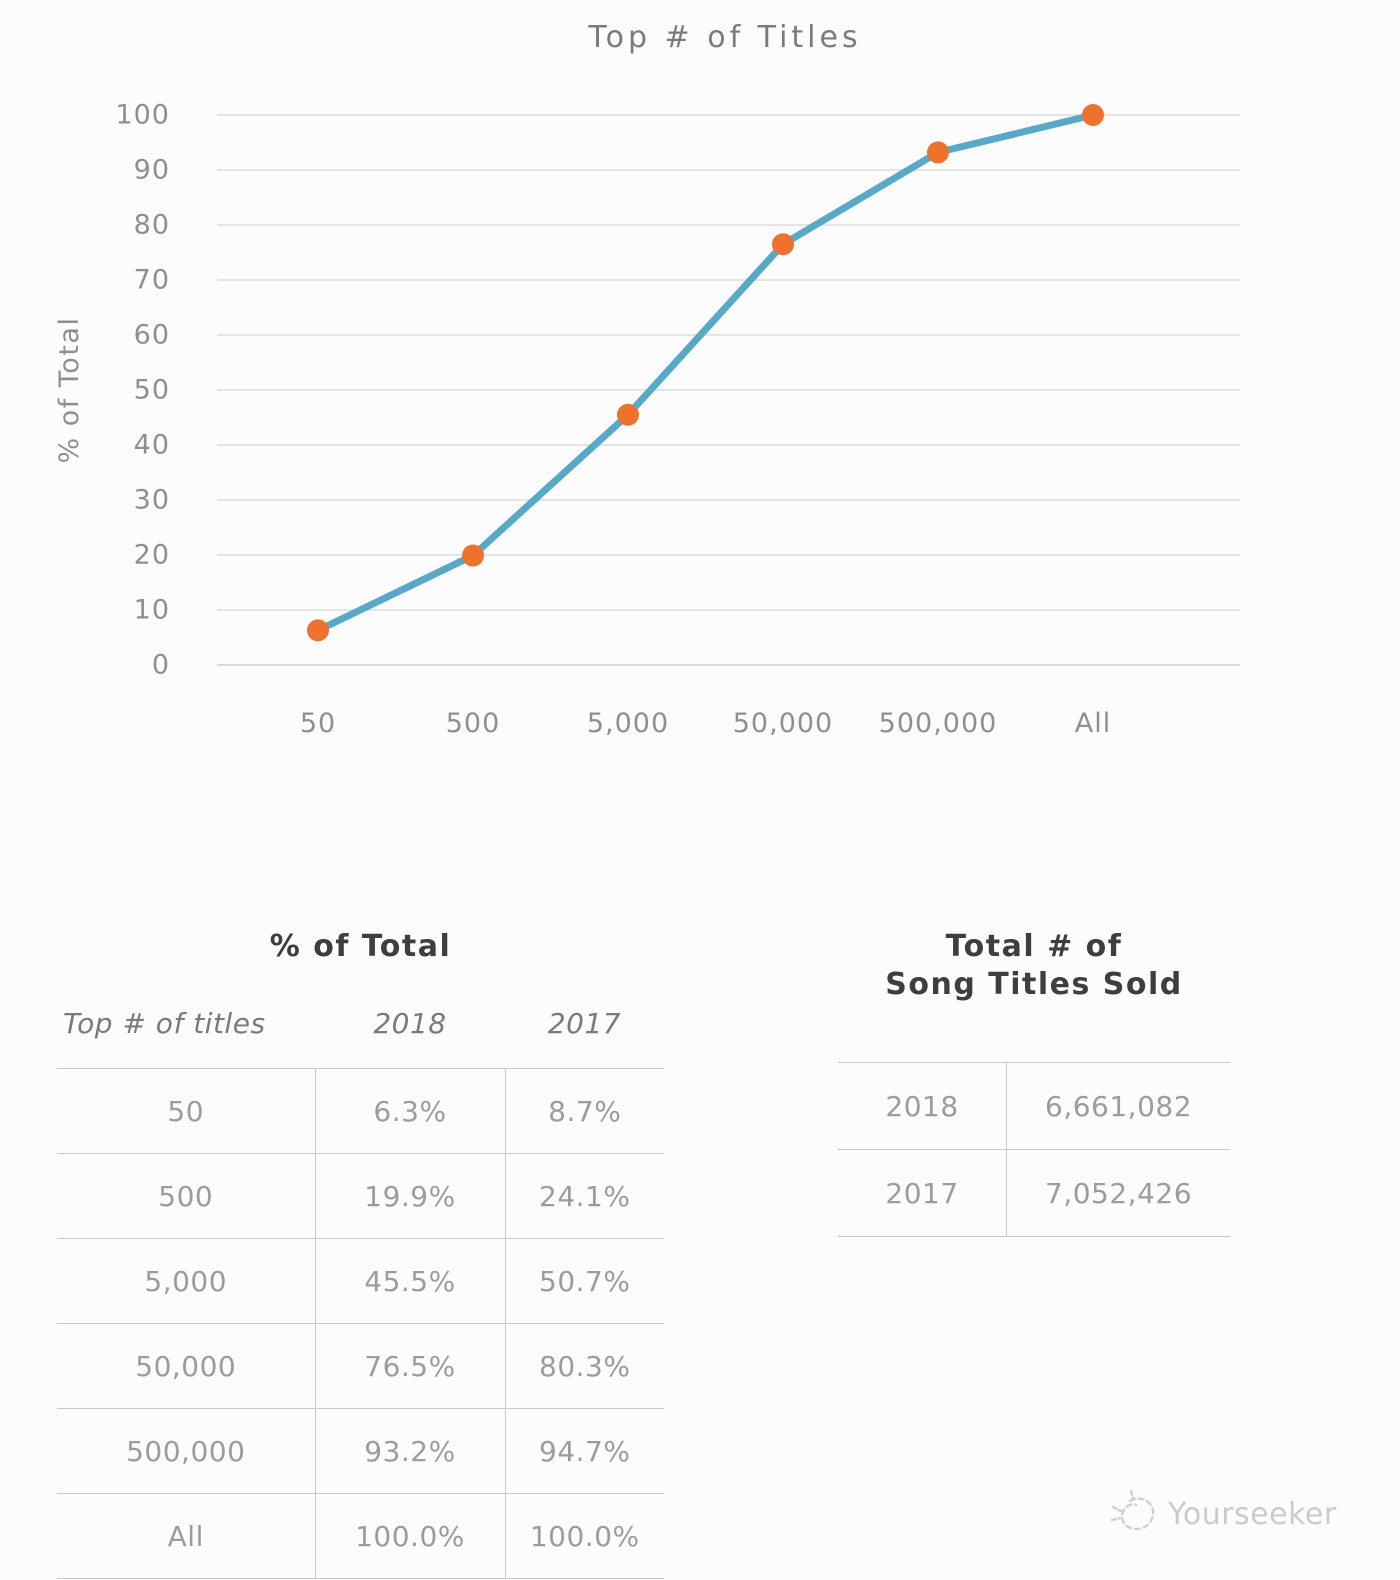  Describe the element at coordinates (161, 665) in the screenshot. I see `y-tick-label: 0` at that location.